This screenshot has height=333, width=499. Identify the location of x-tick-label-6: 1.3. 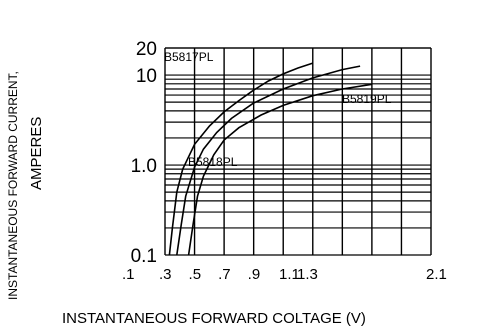
(307, 274).